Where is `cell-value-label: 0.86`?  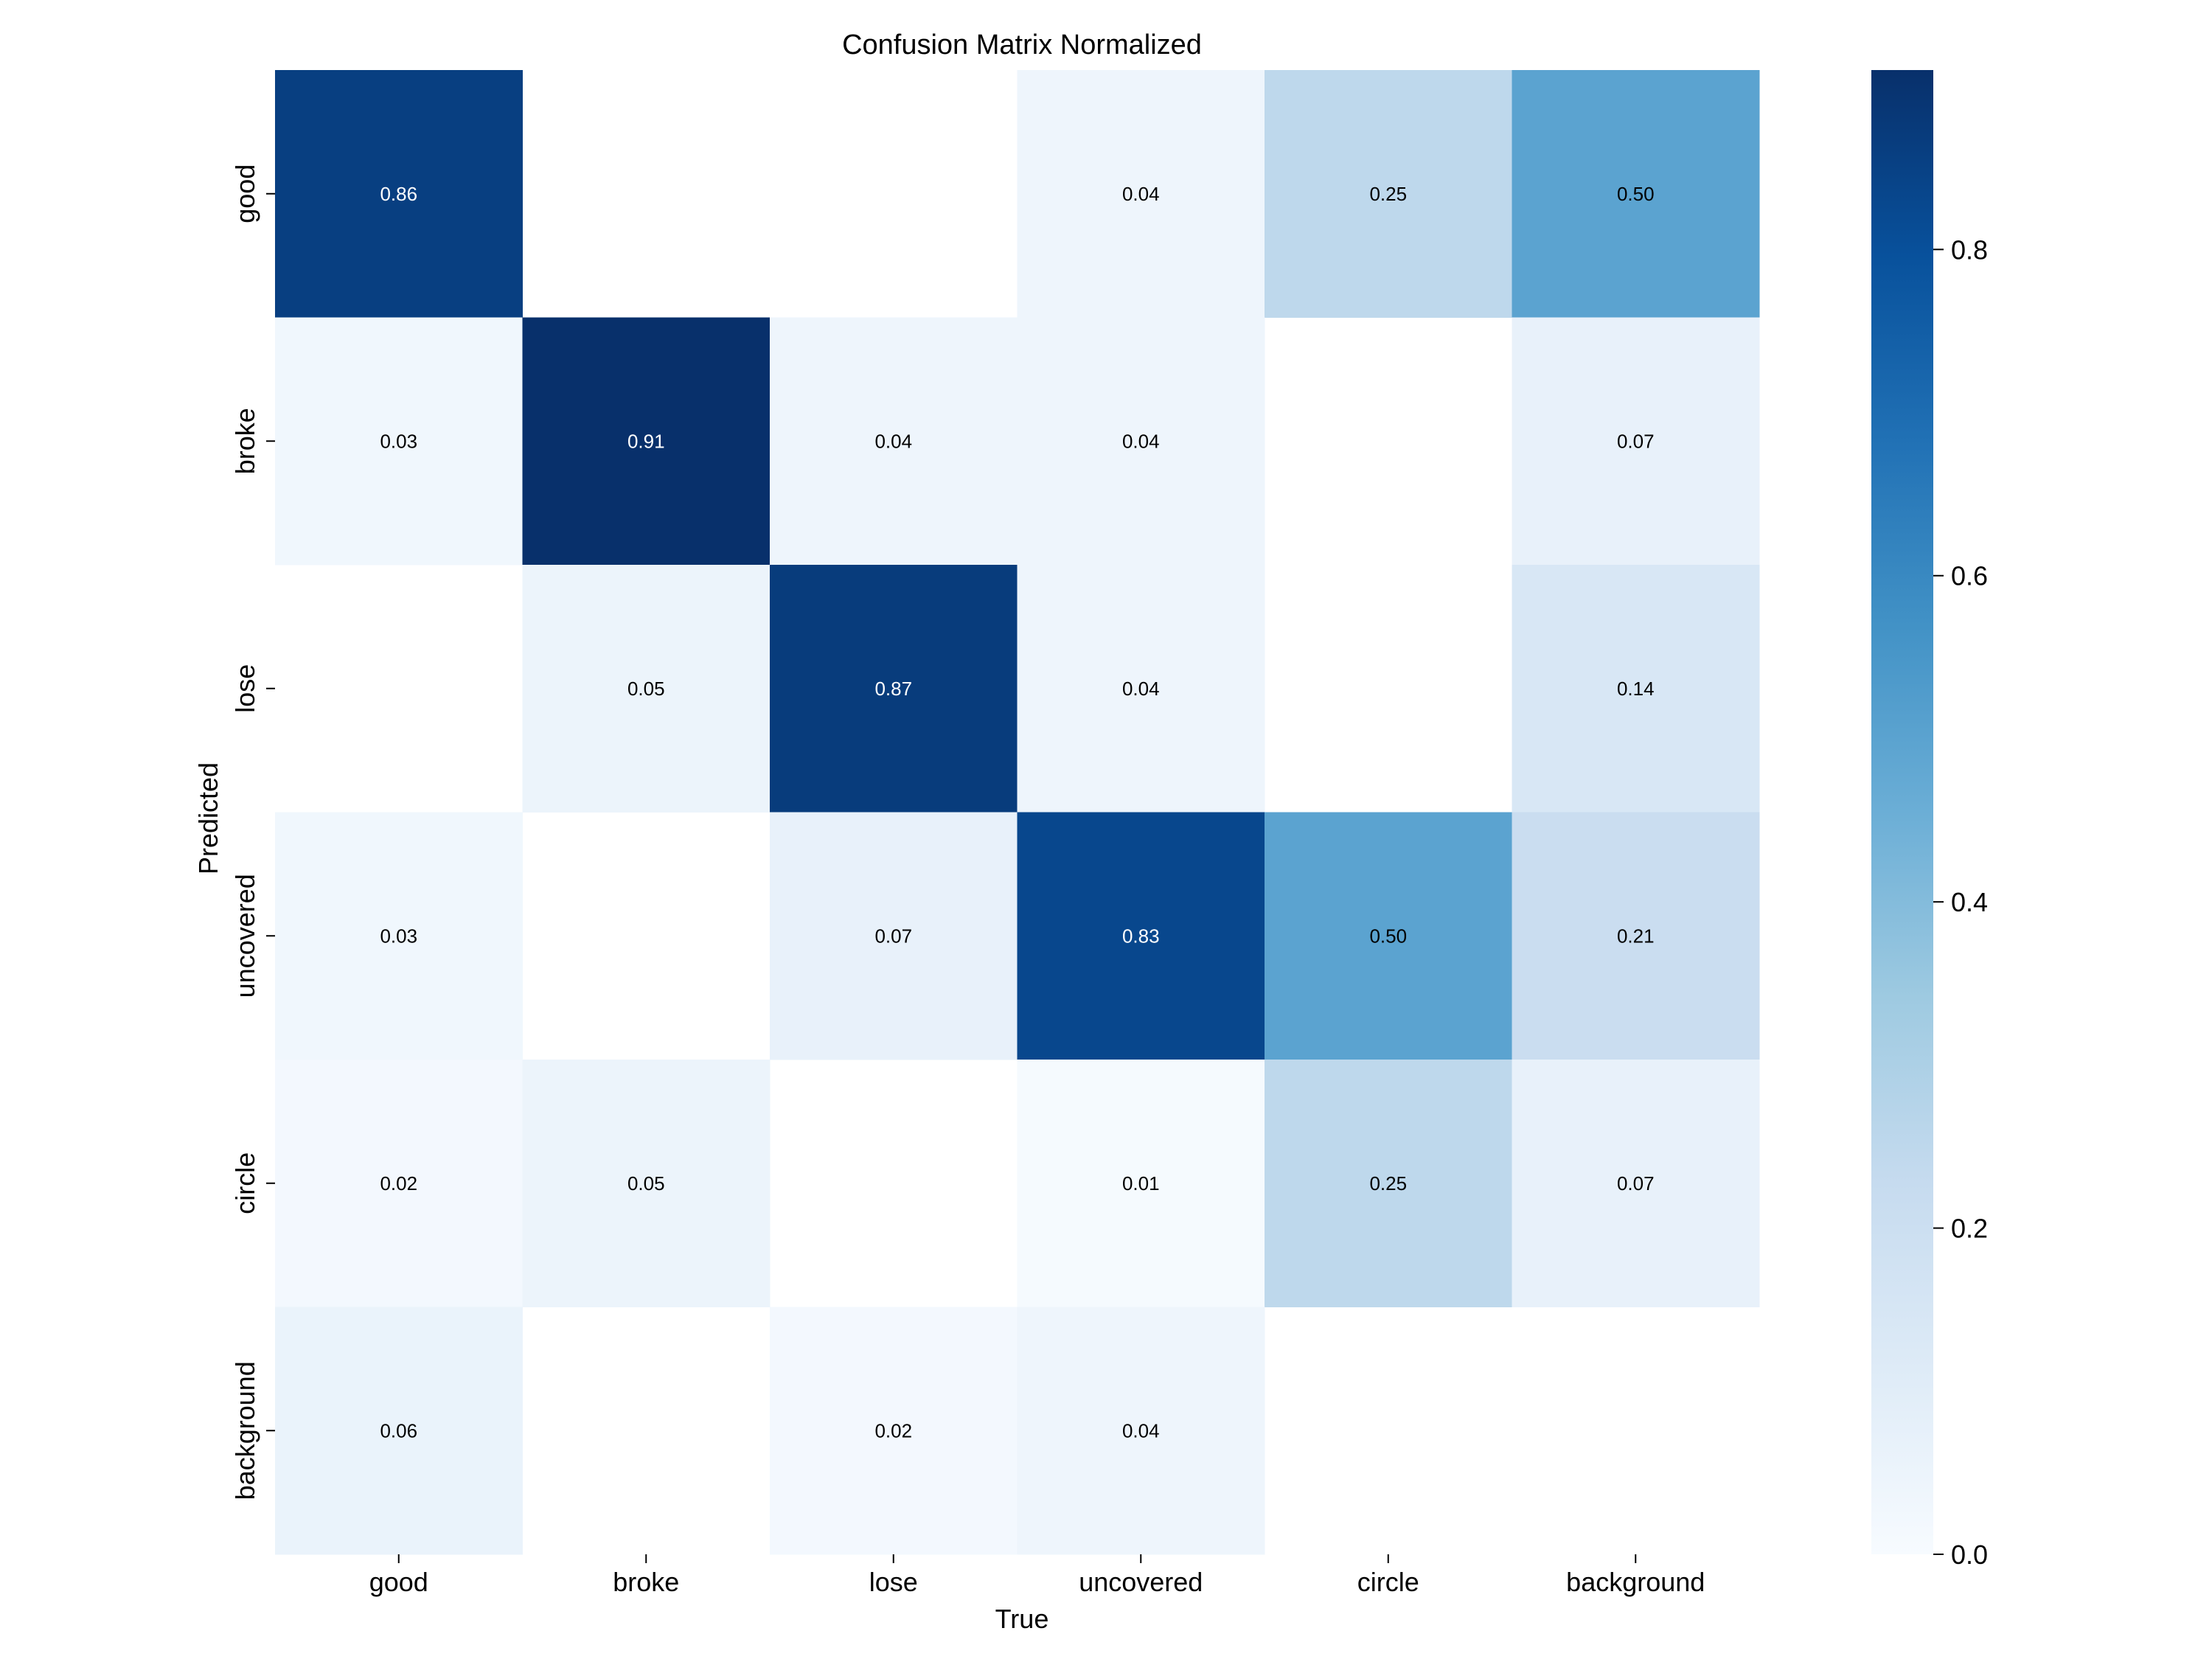 cell-value-label: 0.86 is located at coordinates (398, 194).